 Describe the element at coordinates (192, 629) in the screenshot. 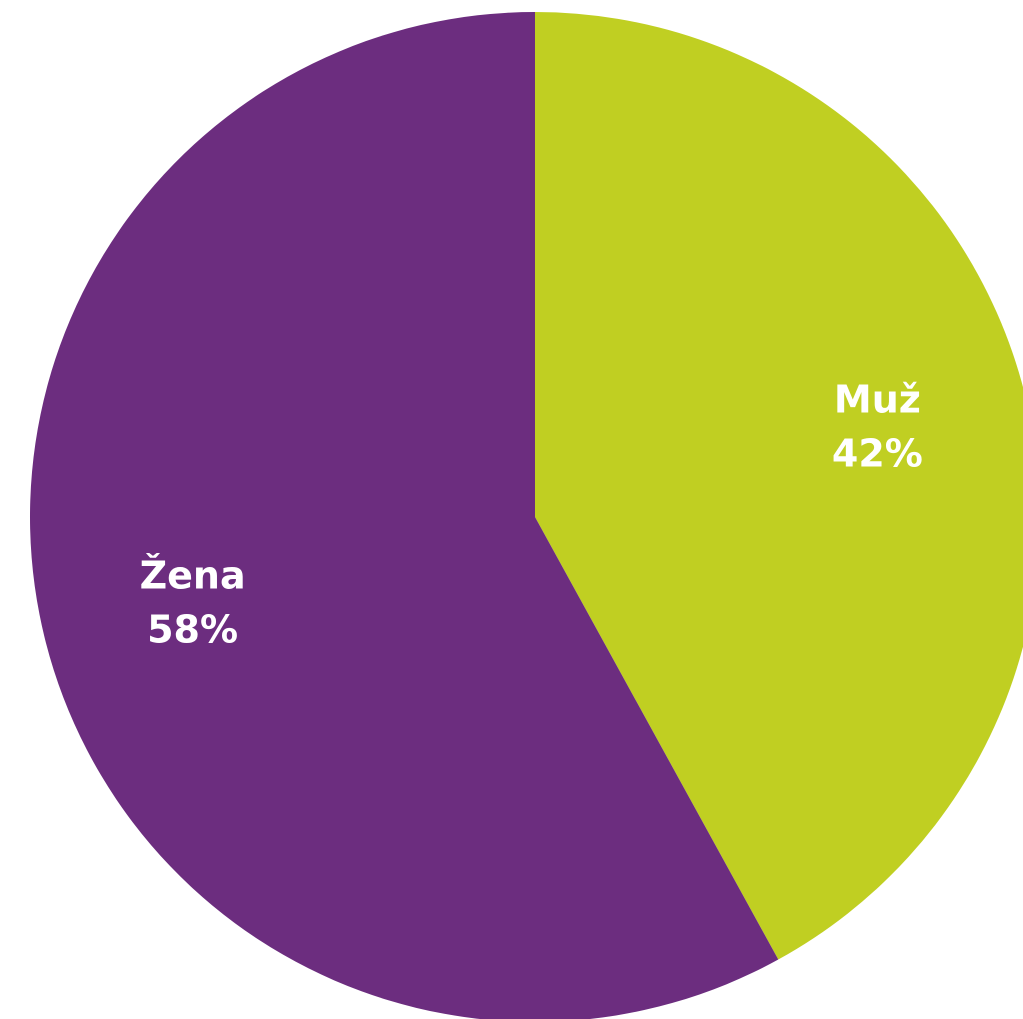

I see `slice-value-label: 58%` at that location.